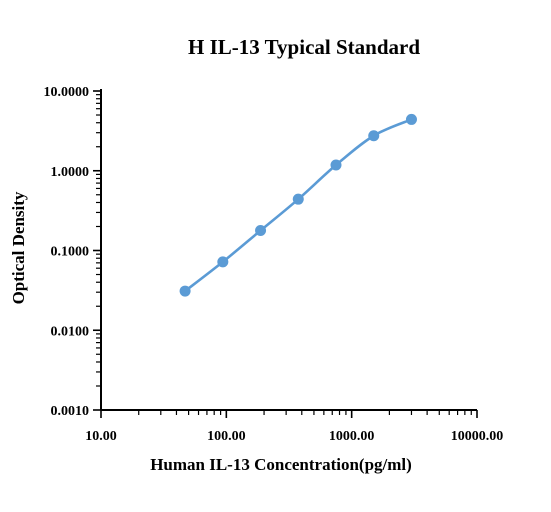  What do you see at coordinates (18, 247) in the screenshot?
I see `y-axis-label: Optical Density` at bounding box center [18, 247].